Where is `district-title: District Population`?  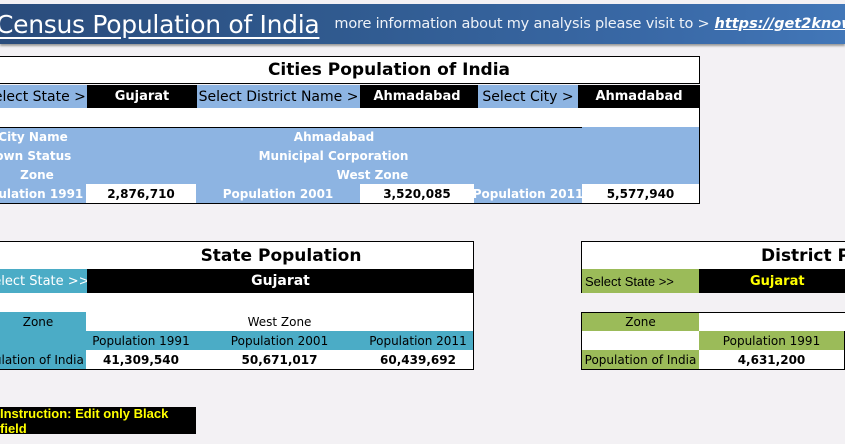 district-title: District Population is located at coordinates (713, 255).